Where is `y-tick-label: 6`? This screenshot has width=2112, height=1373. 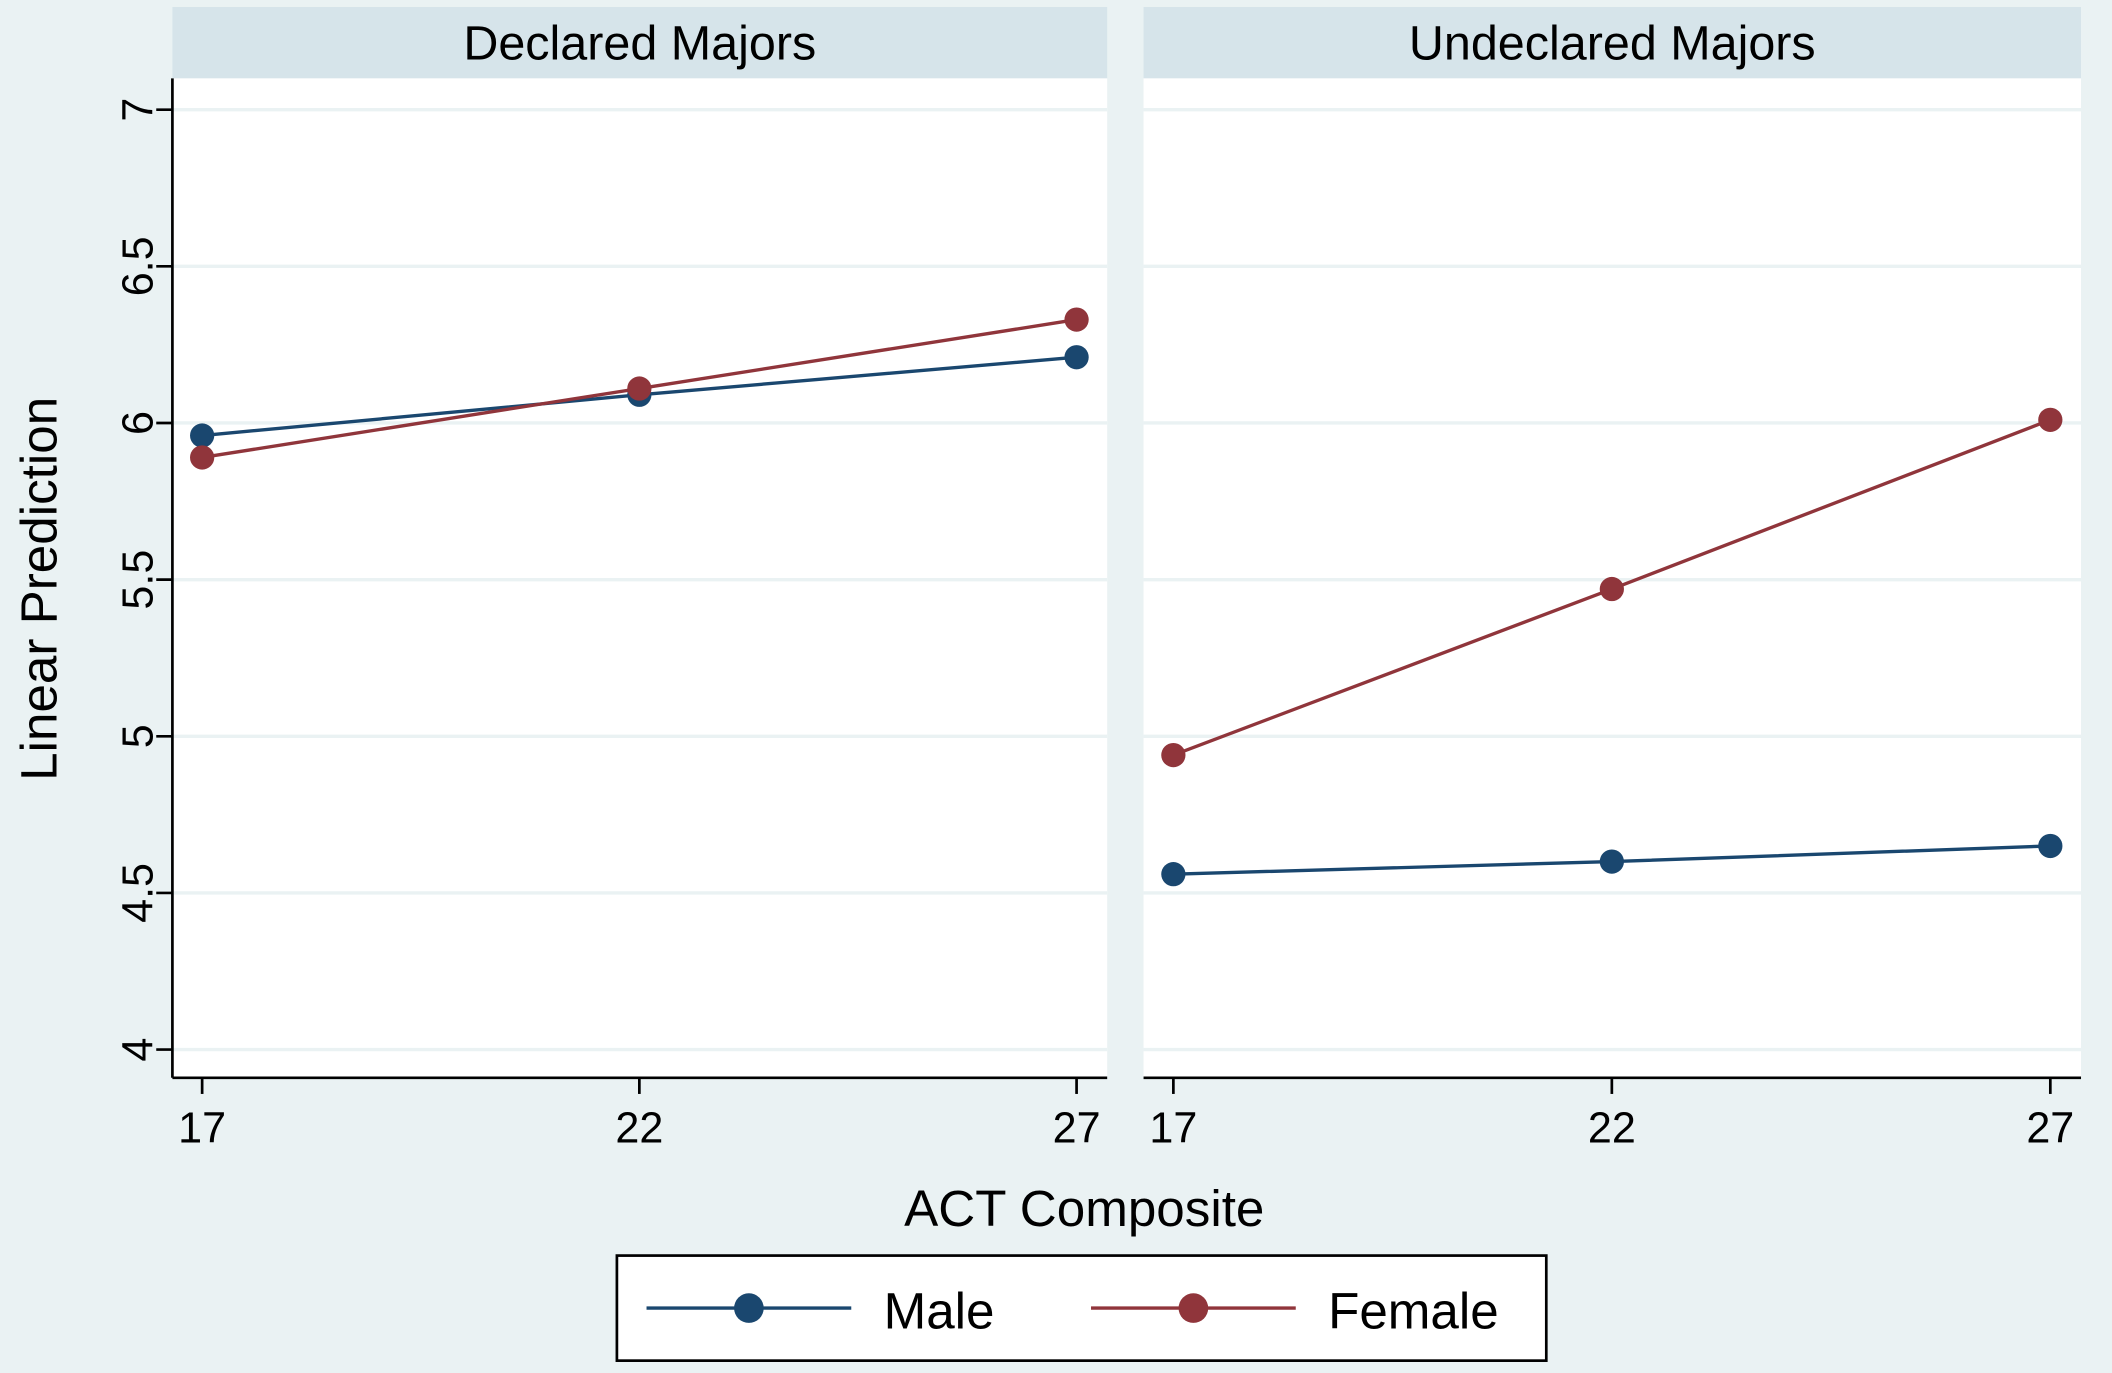 y-tick-label: 6 is located at coordinates (138, 423).